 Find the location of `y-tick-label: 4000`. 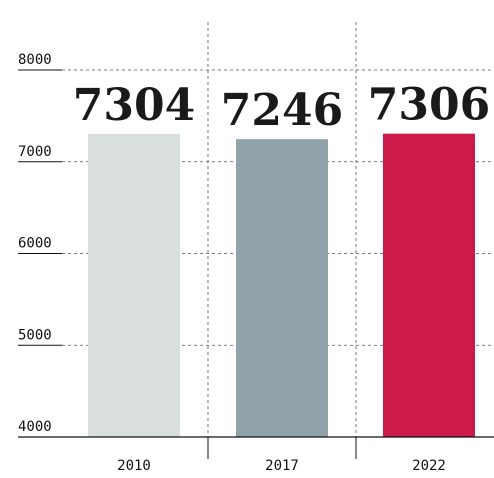

y-tick-label: 4000 is located at coordinates (35, 427).